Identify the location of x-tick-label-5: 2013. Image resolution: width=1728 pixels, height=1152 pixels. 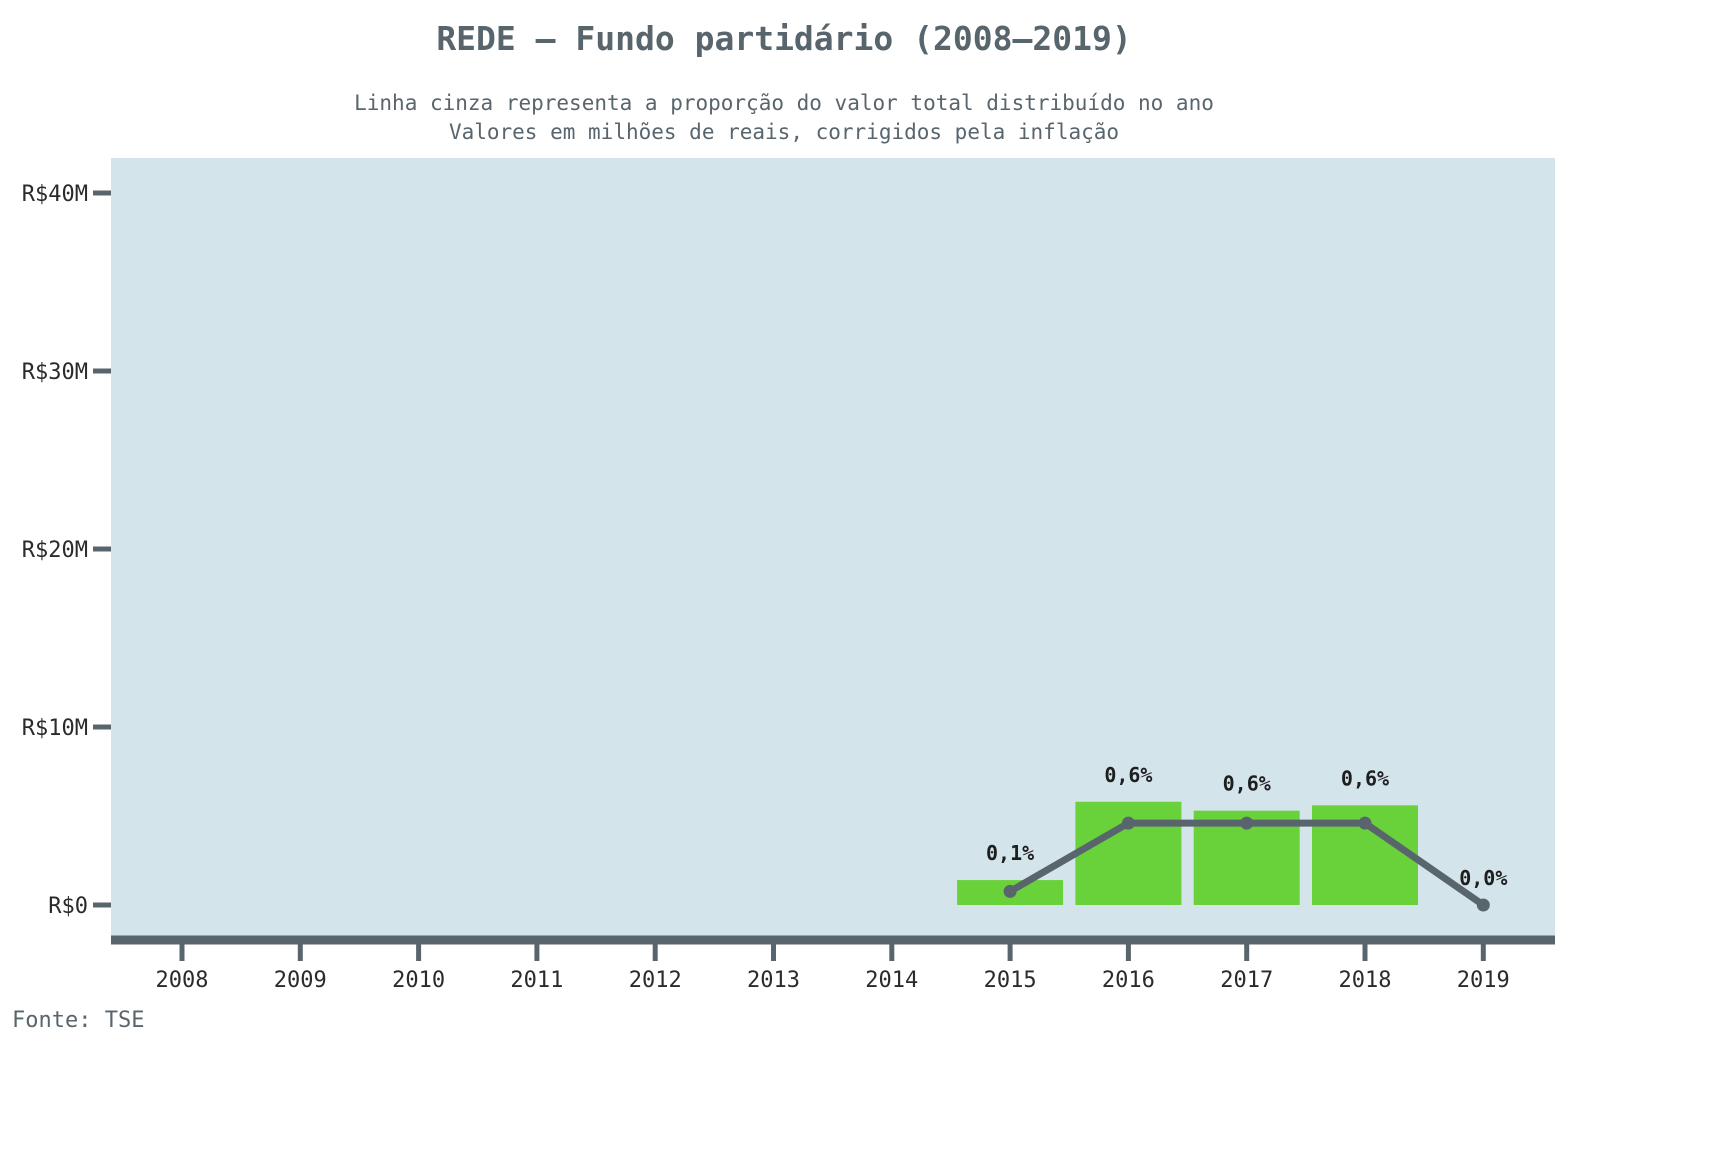
(773, 980).